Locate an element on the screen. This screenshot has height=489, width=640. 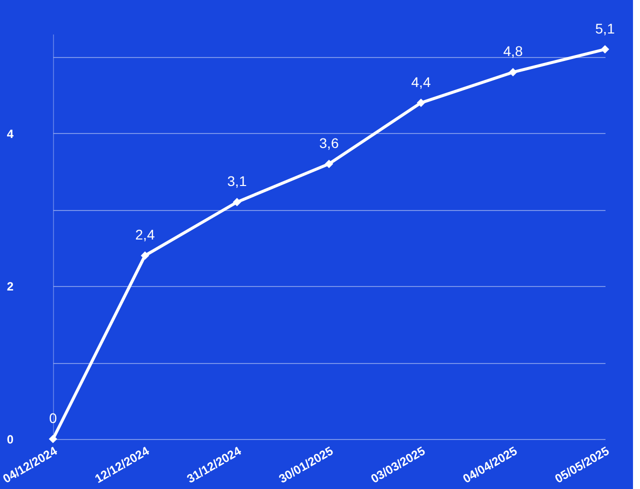
data-label: 4,4 is located at coordinates (421, 82).